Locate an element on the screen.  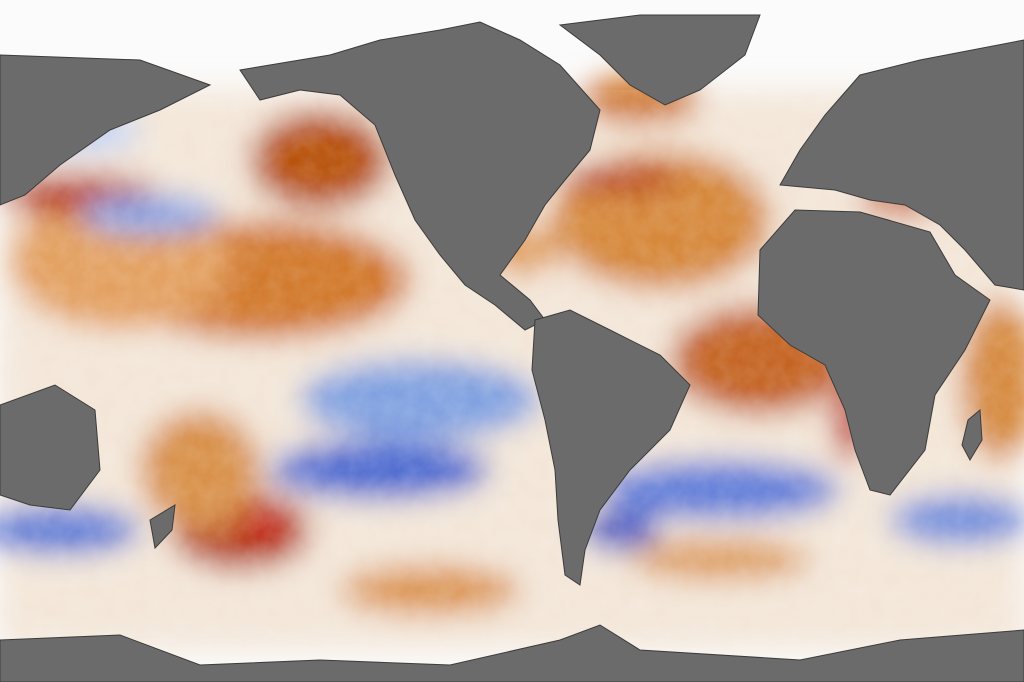
antarctica is located at coordinates (512, 653).